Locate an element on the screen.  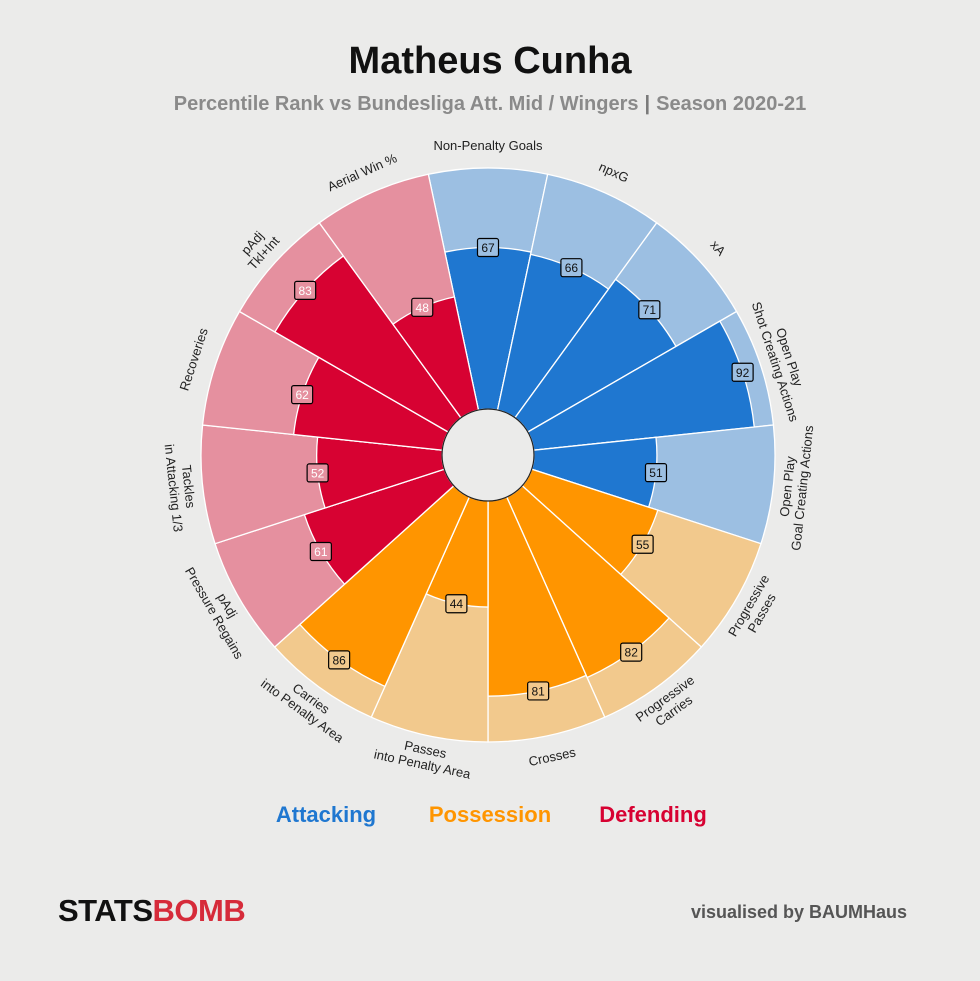
legend-defending: Defending is located at coordinates (653, 814).